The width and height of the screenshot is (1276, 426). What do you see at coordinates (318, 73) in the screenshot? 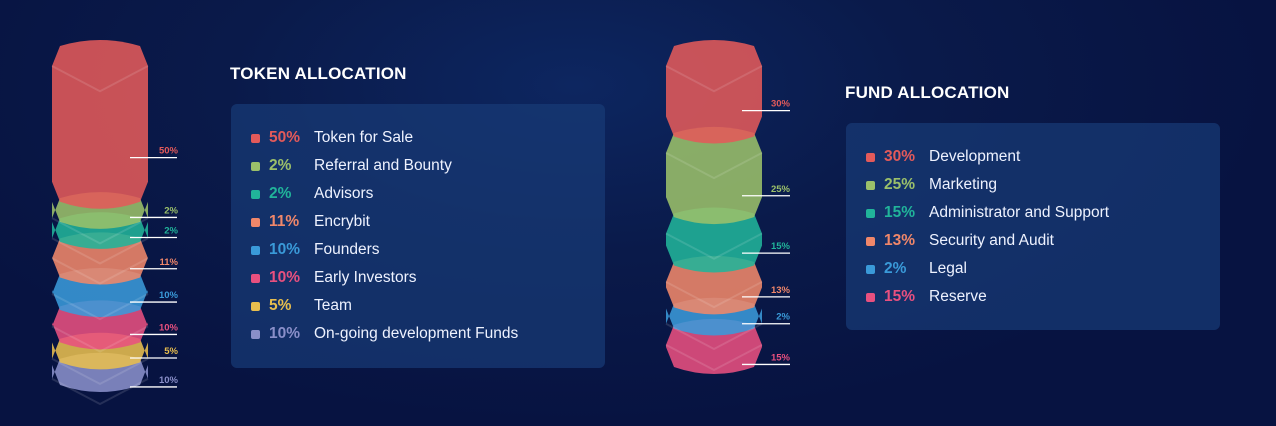
I see `token-allocation-title: TOKEN ALLOCATION` at bounding box center [318, 73].